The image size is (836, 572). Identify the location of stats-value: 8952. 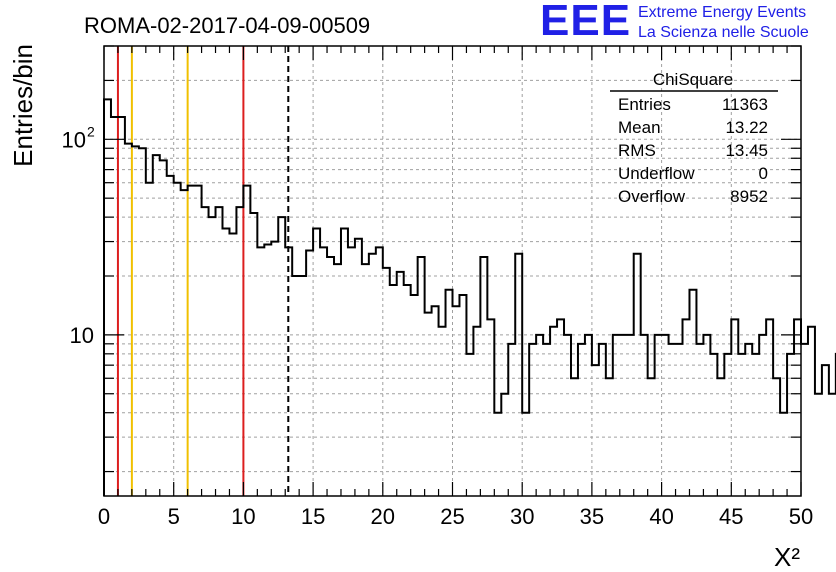
(749, 196).